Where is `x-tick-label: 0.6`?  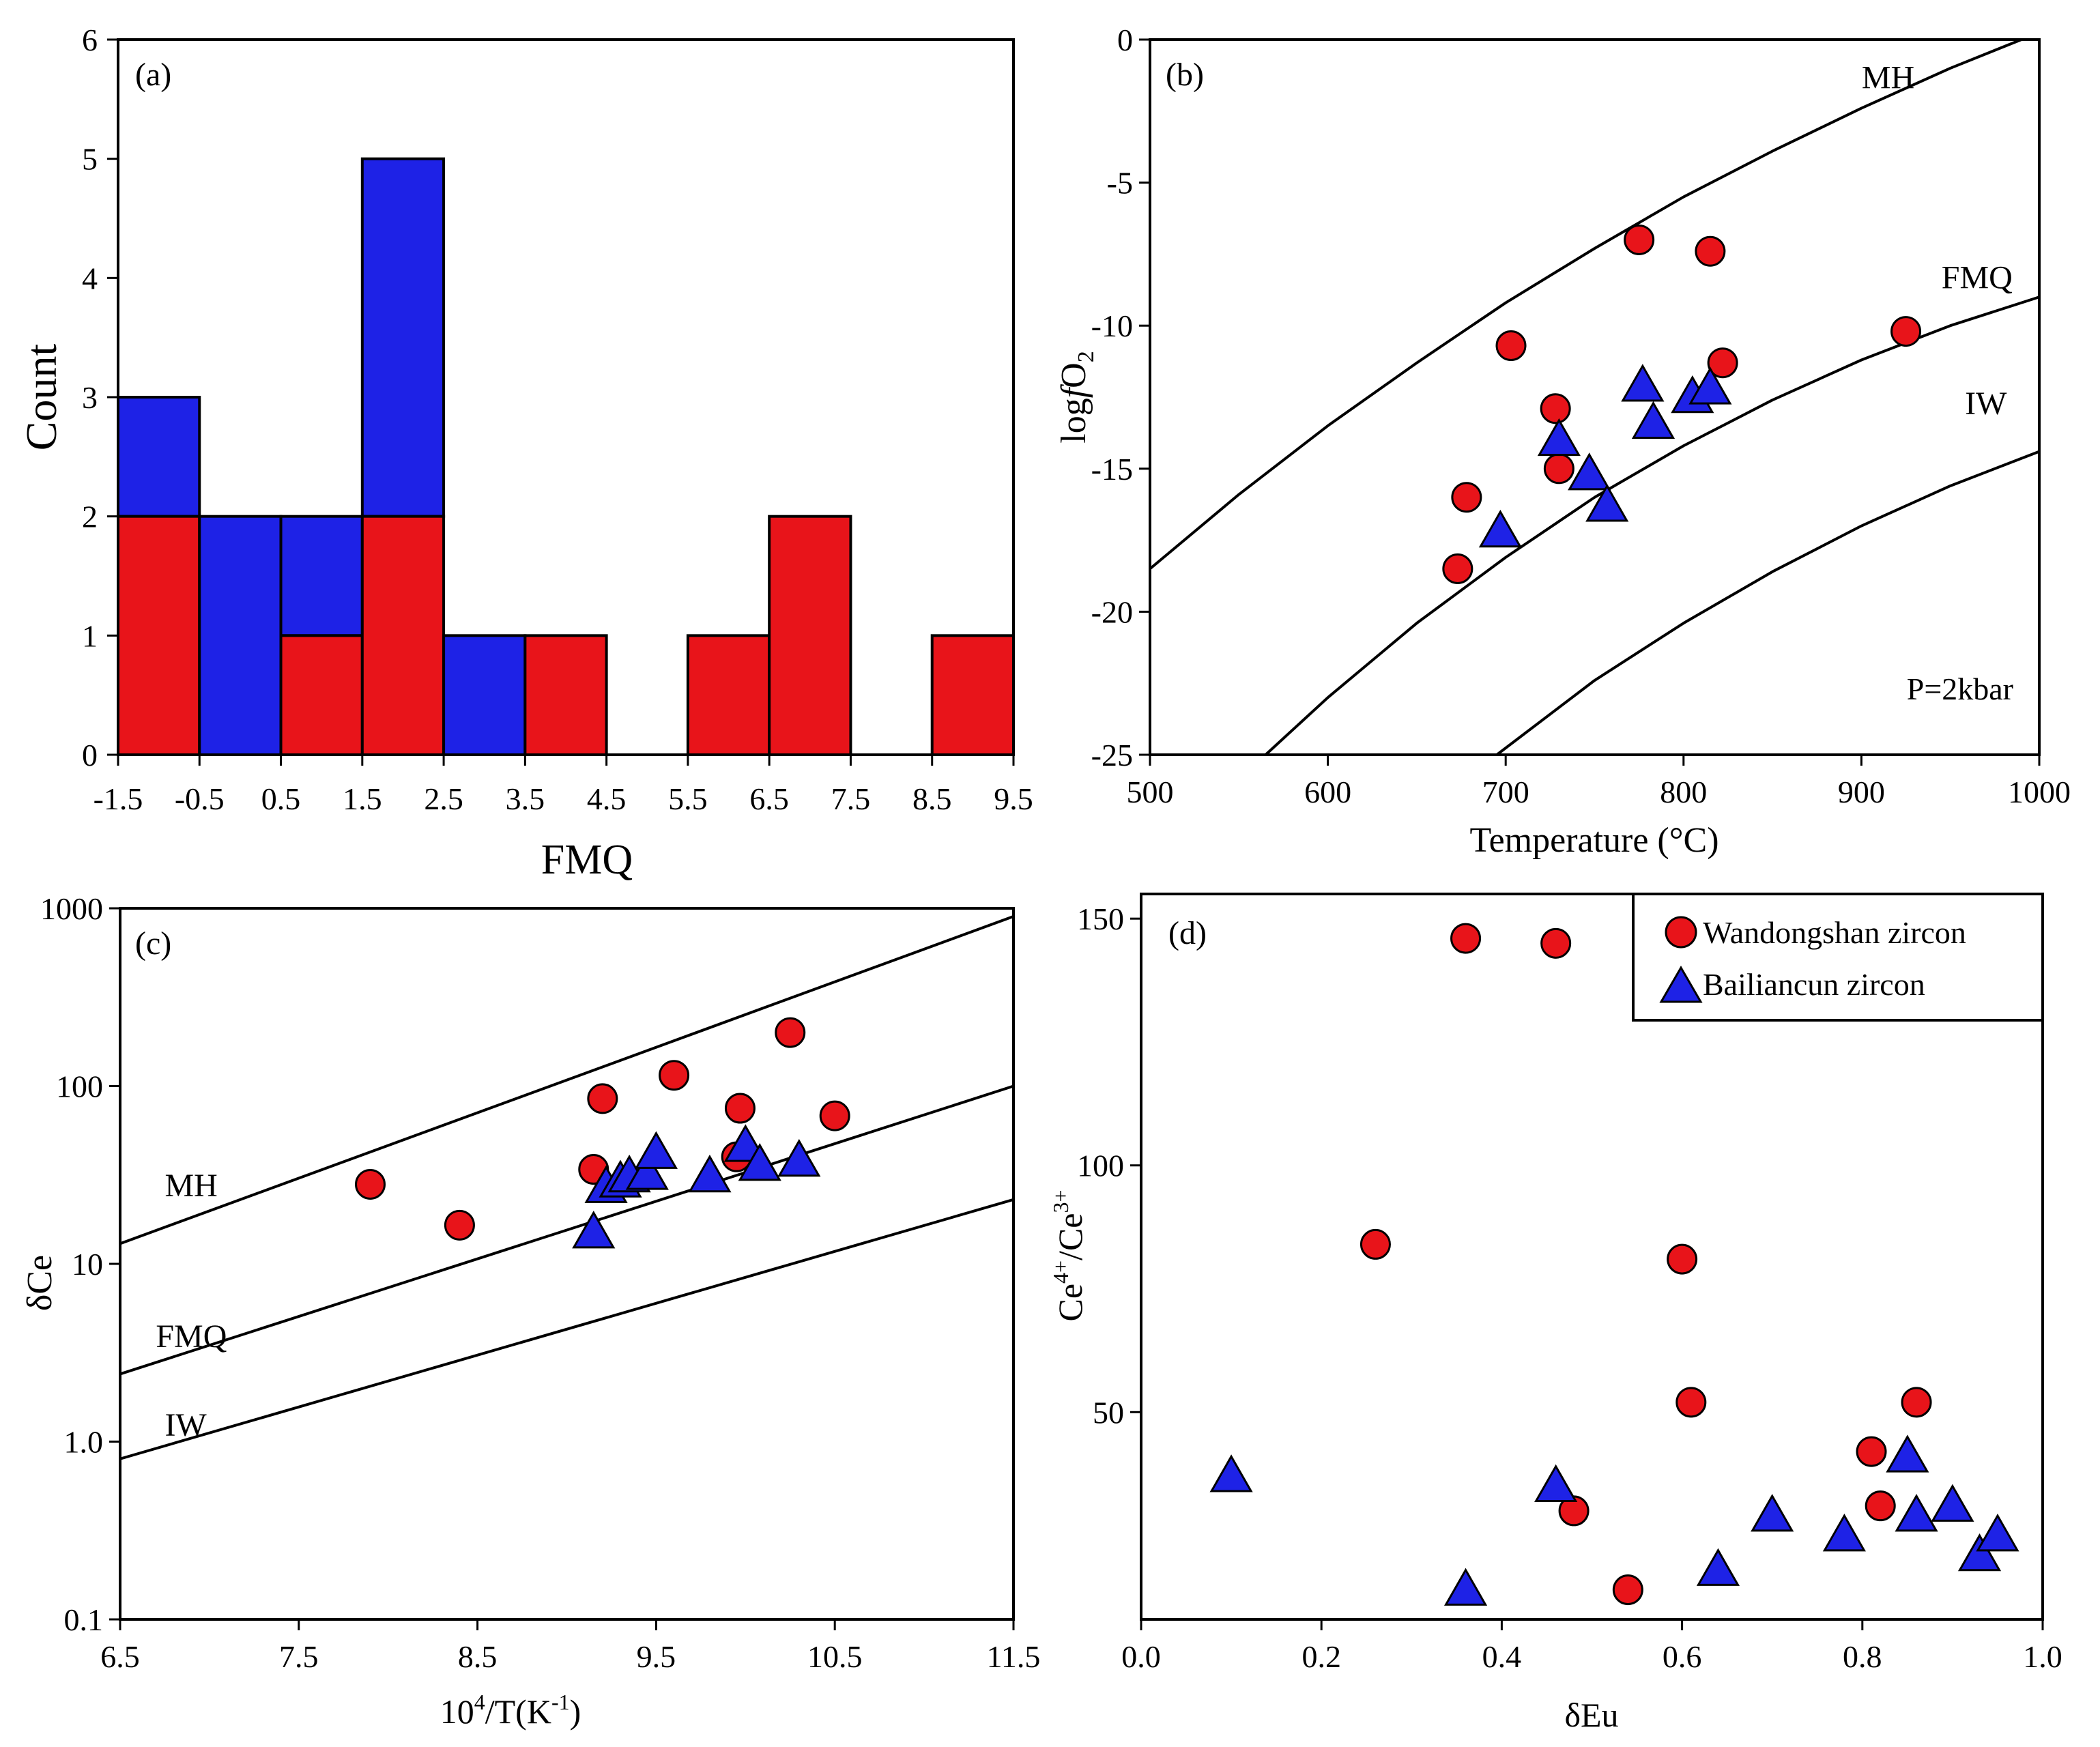 x-tick-label: 0.6 is located at coordinates (1682, 1656).